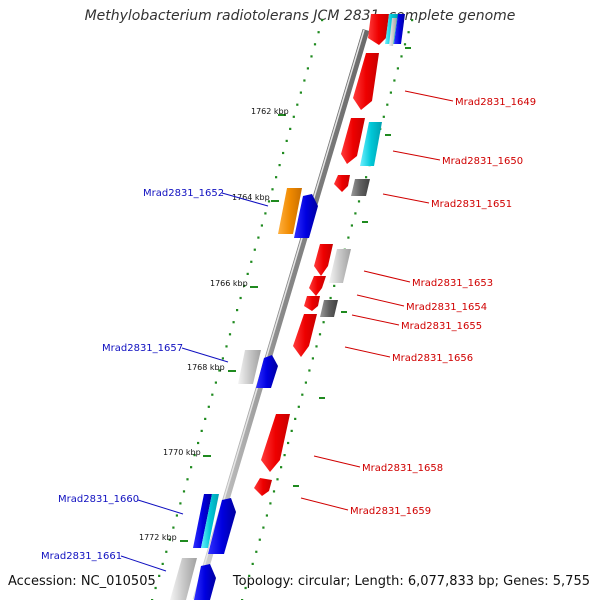  What do you see at coordinates (323, 260) in the screenshot?
I see `gene-arrow-1653a` at bounding box center [323, 260].